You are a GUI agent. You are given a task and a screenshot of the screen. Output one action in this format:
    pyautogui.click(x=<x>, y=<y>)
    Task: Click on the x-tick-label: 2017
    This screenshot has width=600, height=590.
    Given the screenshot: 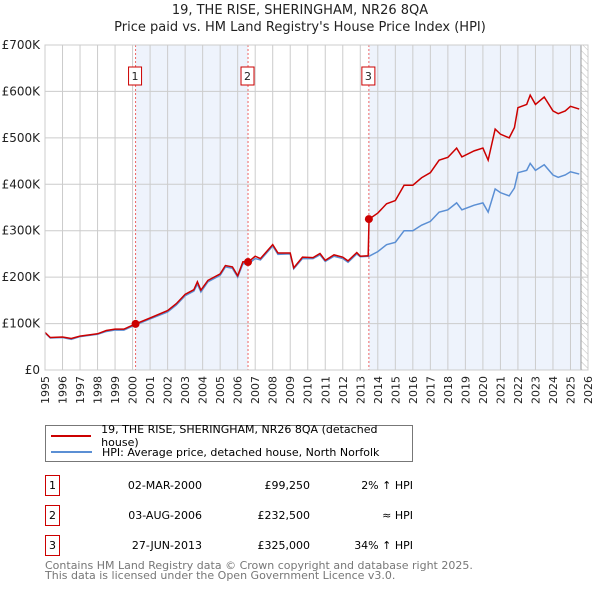 What is the action you would take?
    pyautogui.click(x=430, y=390)
    